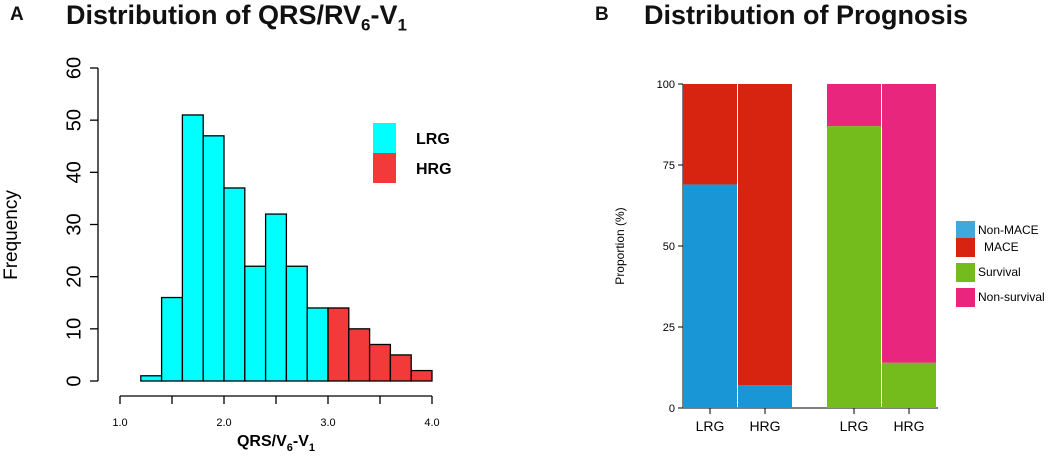  I want to click on b-bar-2-hrg-survival, so click(909, 385).